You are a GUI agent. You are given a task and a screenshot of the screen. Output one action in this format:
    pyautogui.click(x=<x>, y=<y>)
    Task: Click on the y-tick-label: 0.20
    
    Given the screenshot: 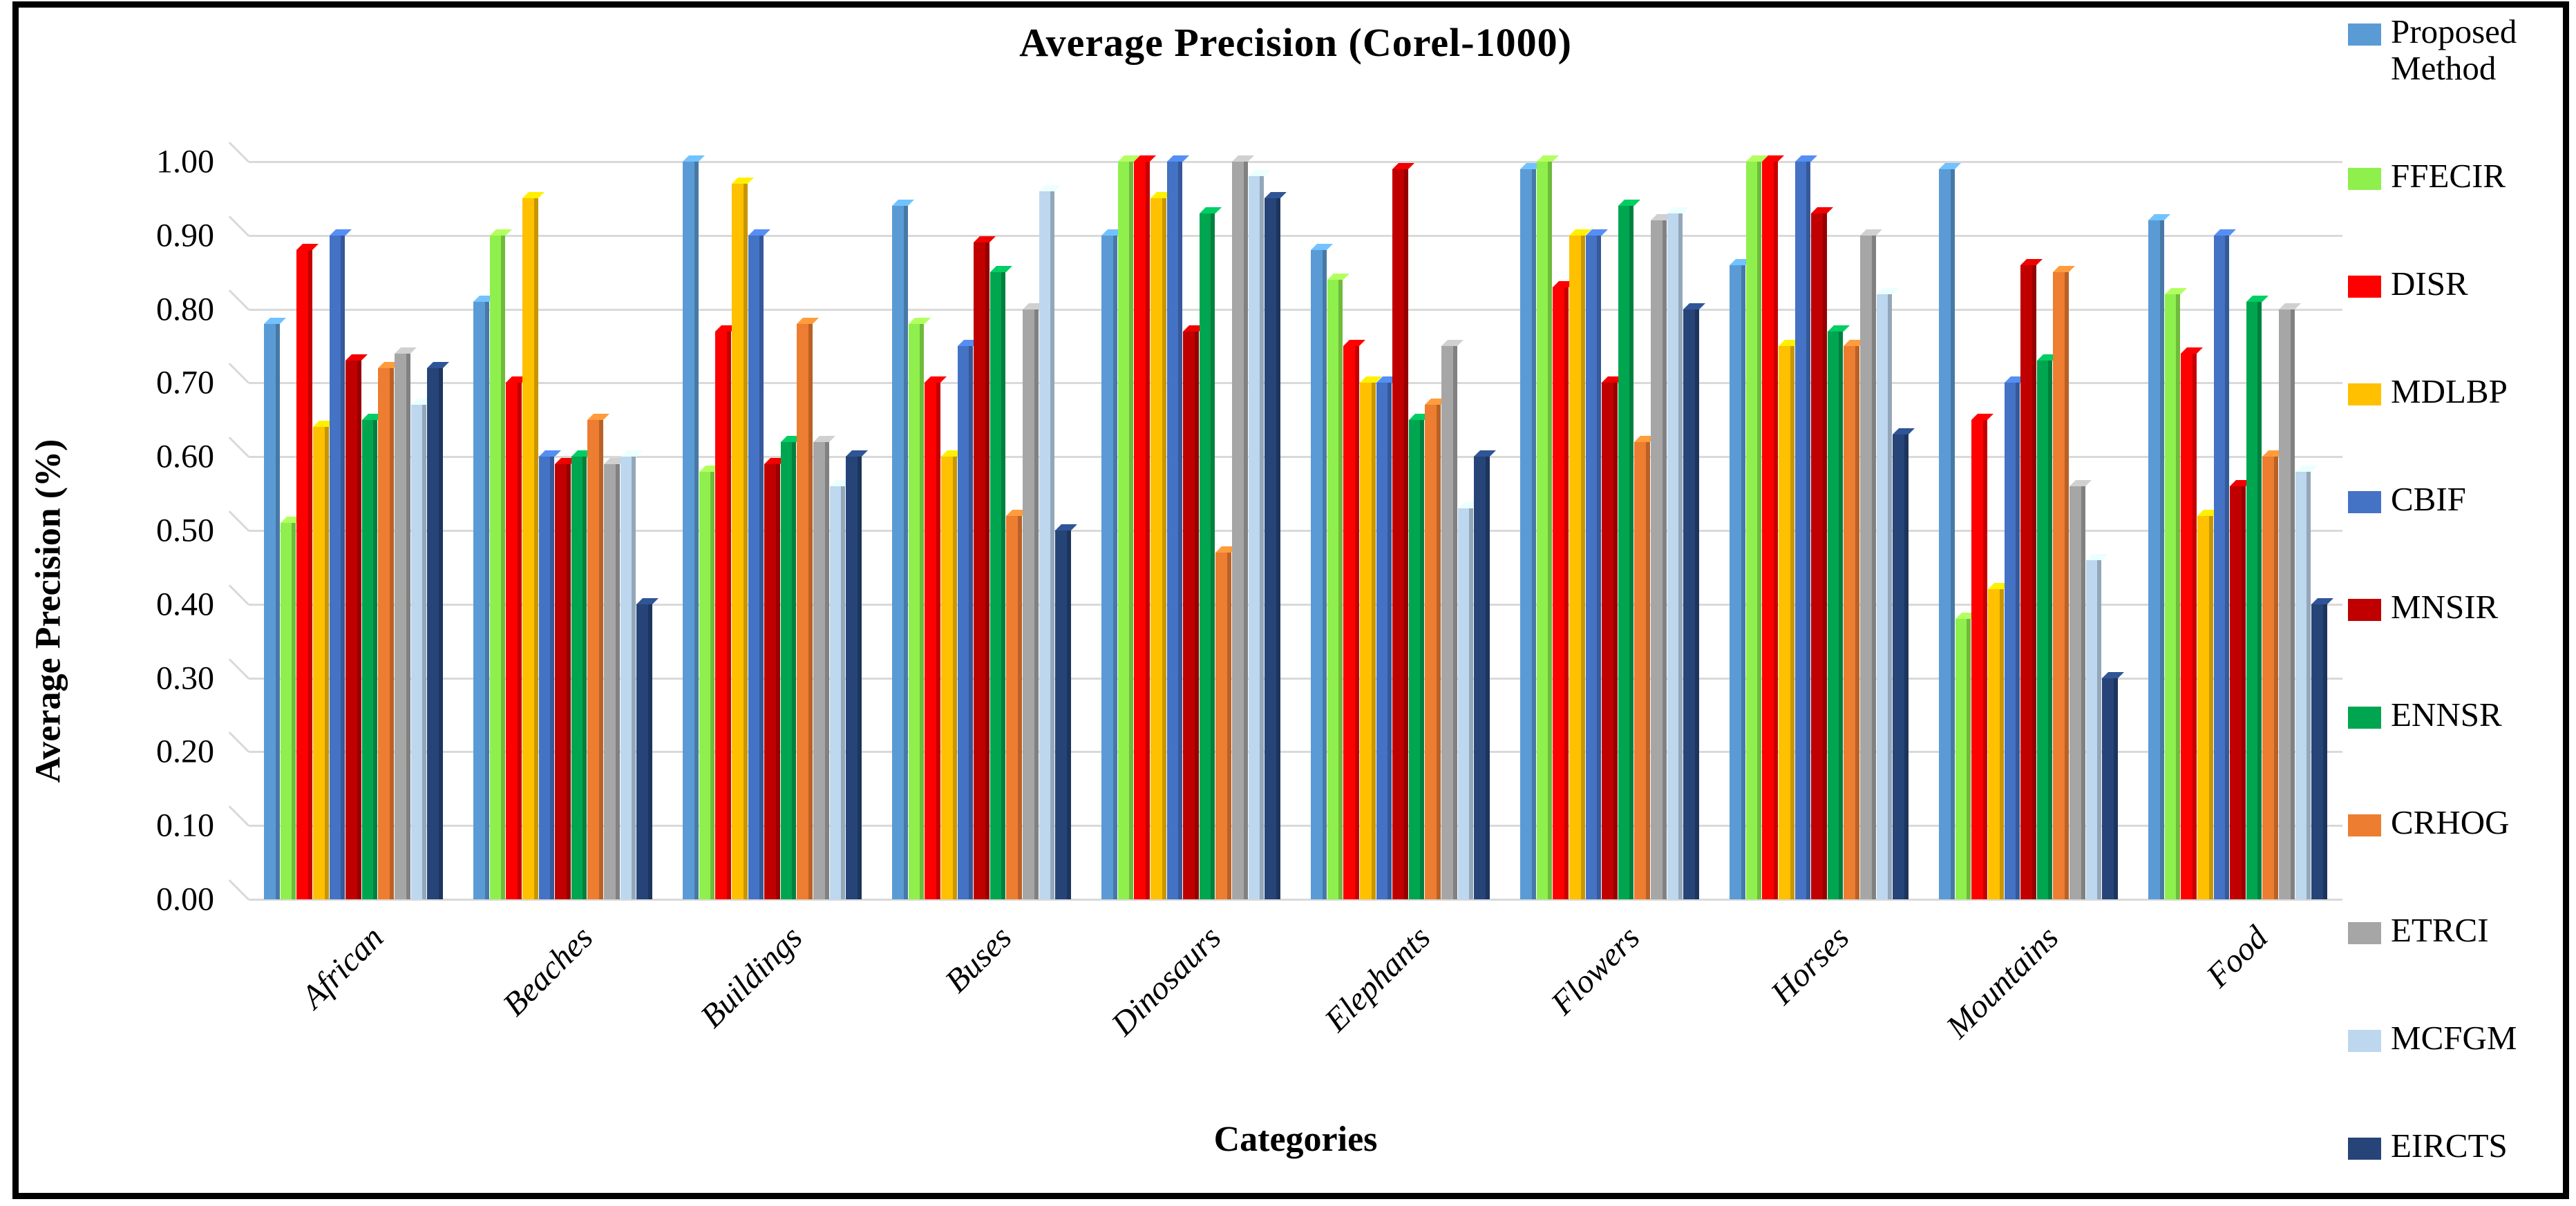 What is the action you would take?
    pyautogui.click(x=185, y=751)
    